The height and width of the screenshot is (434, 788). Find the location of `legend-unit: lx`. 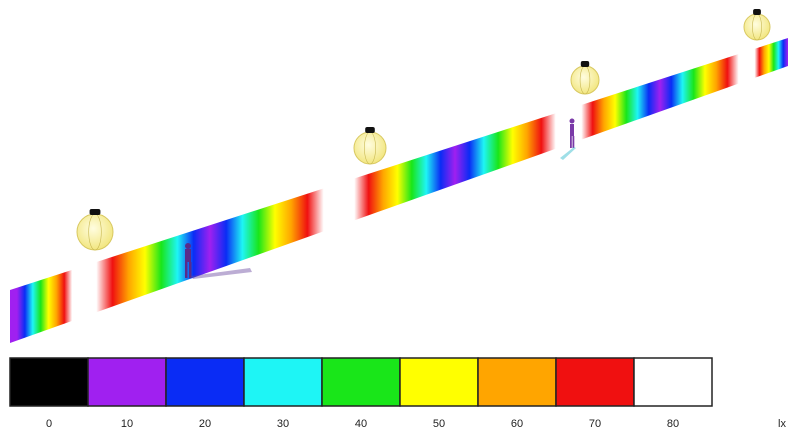

legend-unit: lx is located at coordinates (782, 424).